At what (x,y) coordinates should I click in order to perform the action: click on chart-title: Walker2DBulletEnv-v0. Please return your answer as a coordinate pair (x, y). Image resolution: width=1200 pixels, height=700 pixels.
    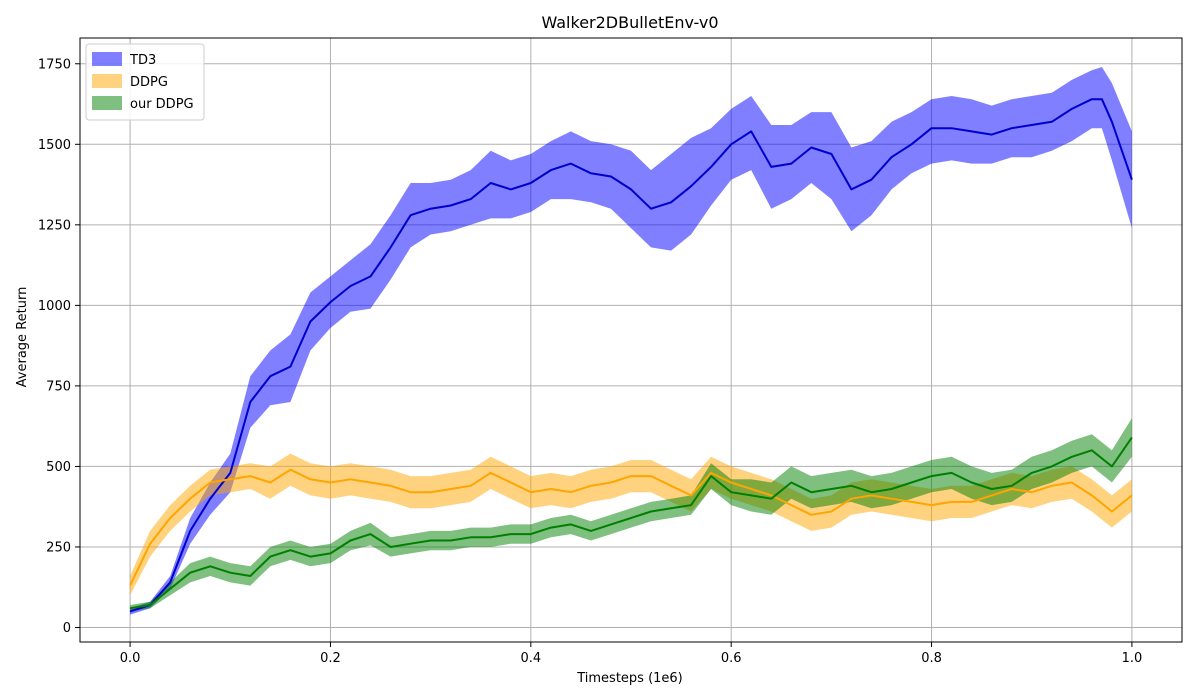
    Looking at the image, I should click on (629, 22).